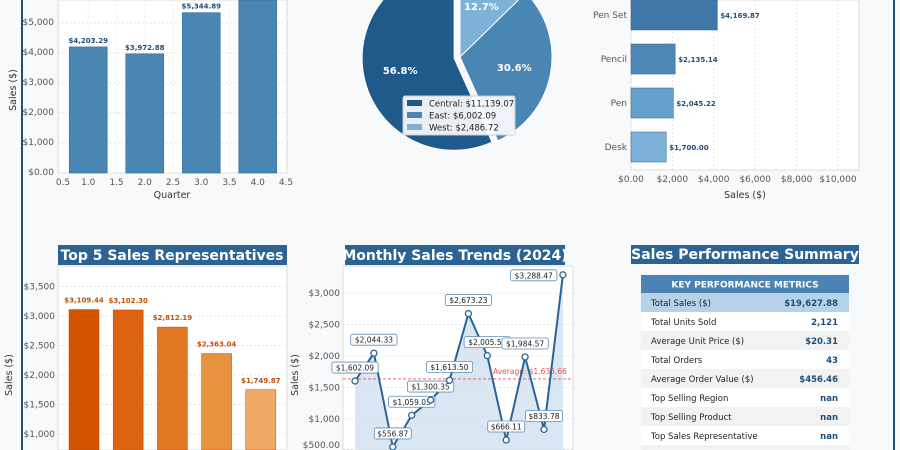  I want to click on x-tick-label: 0.5, so click(63, 183).